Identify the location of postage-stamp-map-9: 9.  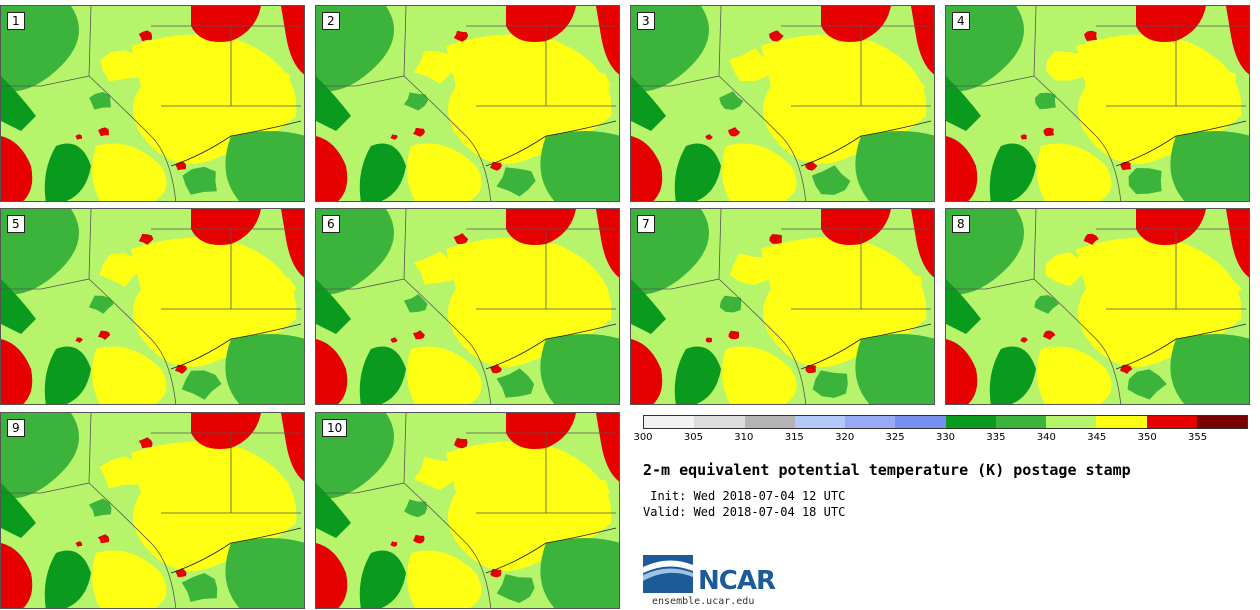
(152, 510).